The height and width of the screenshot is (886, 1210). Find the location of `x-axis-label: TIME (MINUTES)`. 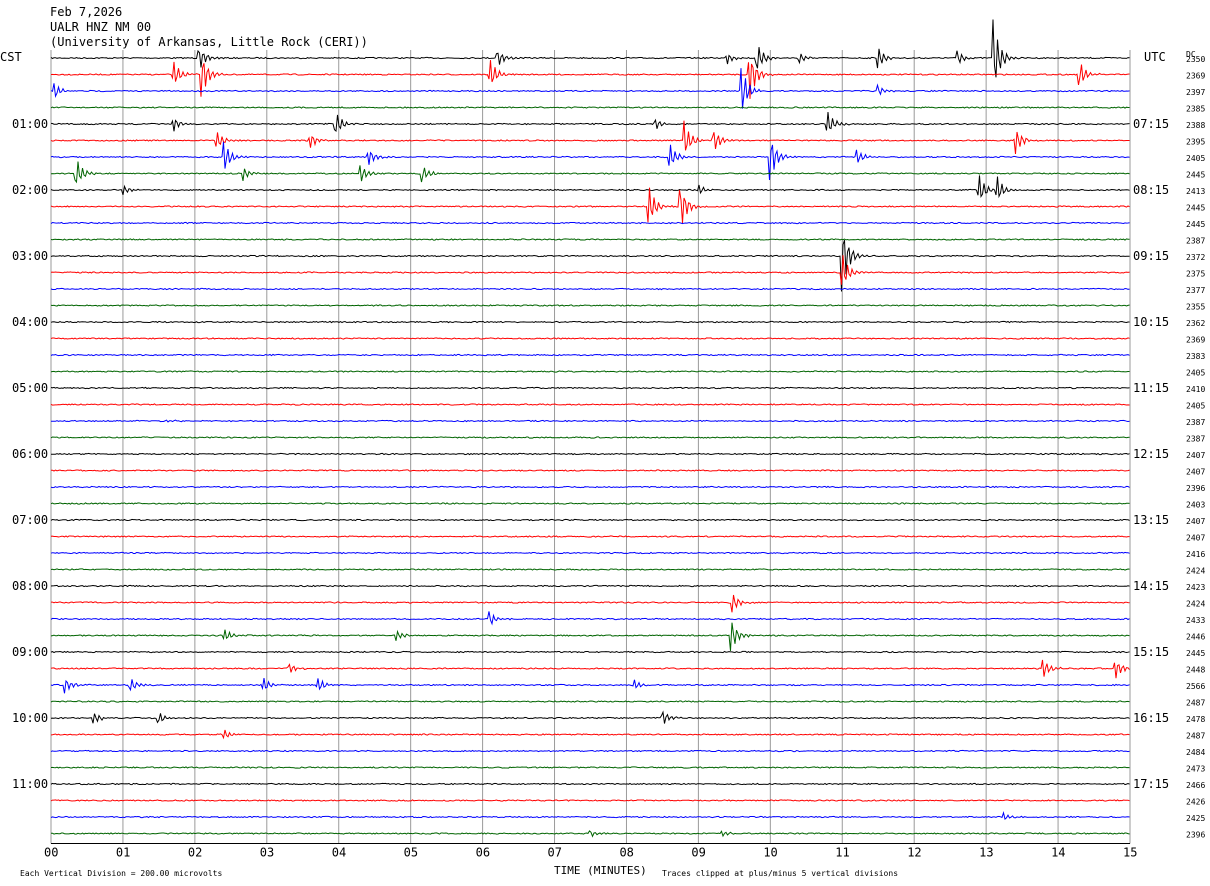

x-axis-label: TIME (MINUTES) is located at coordinates (600, 870).